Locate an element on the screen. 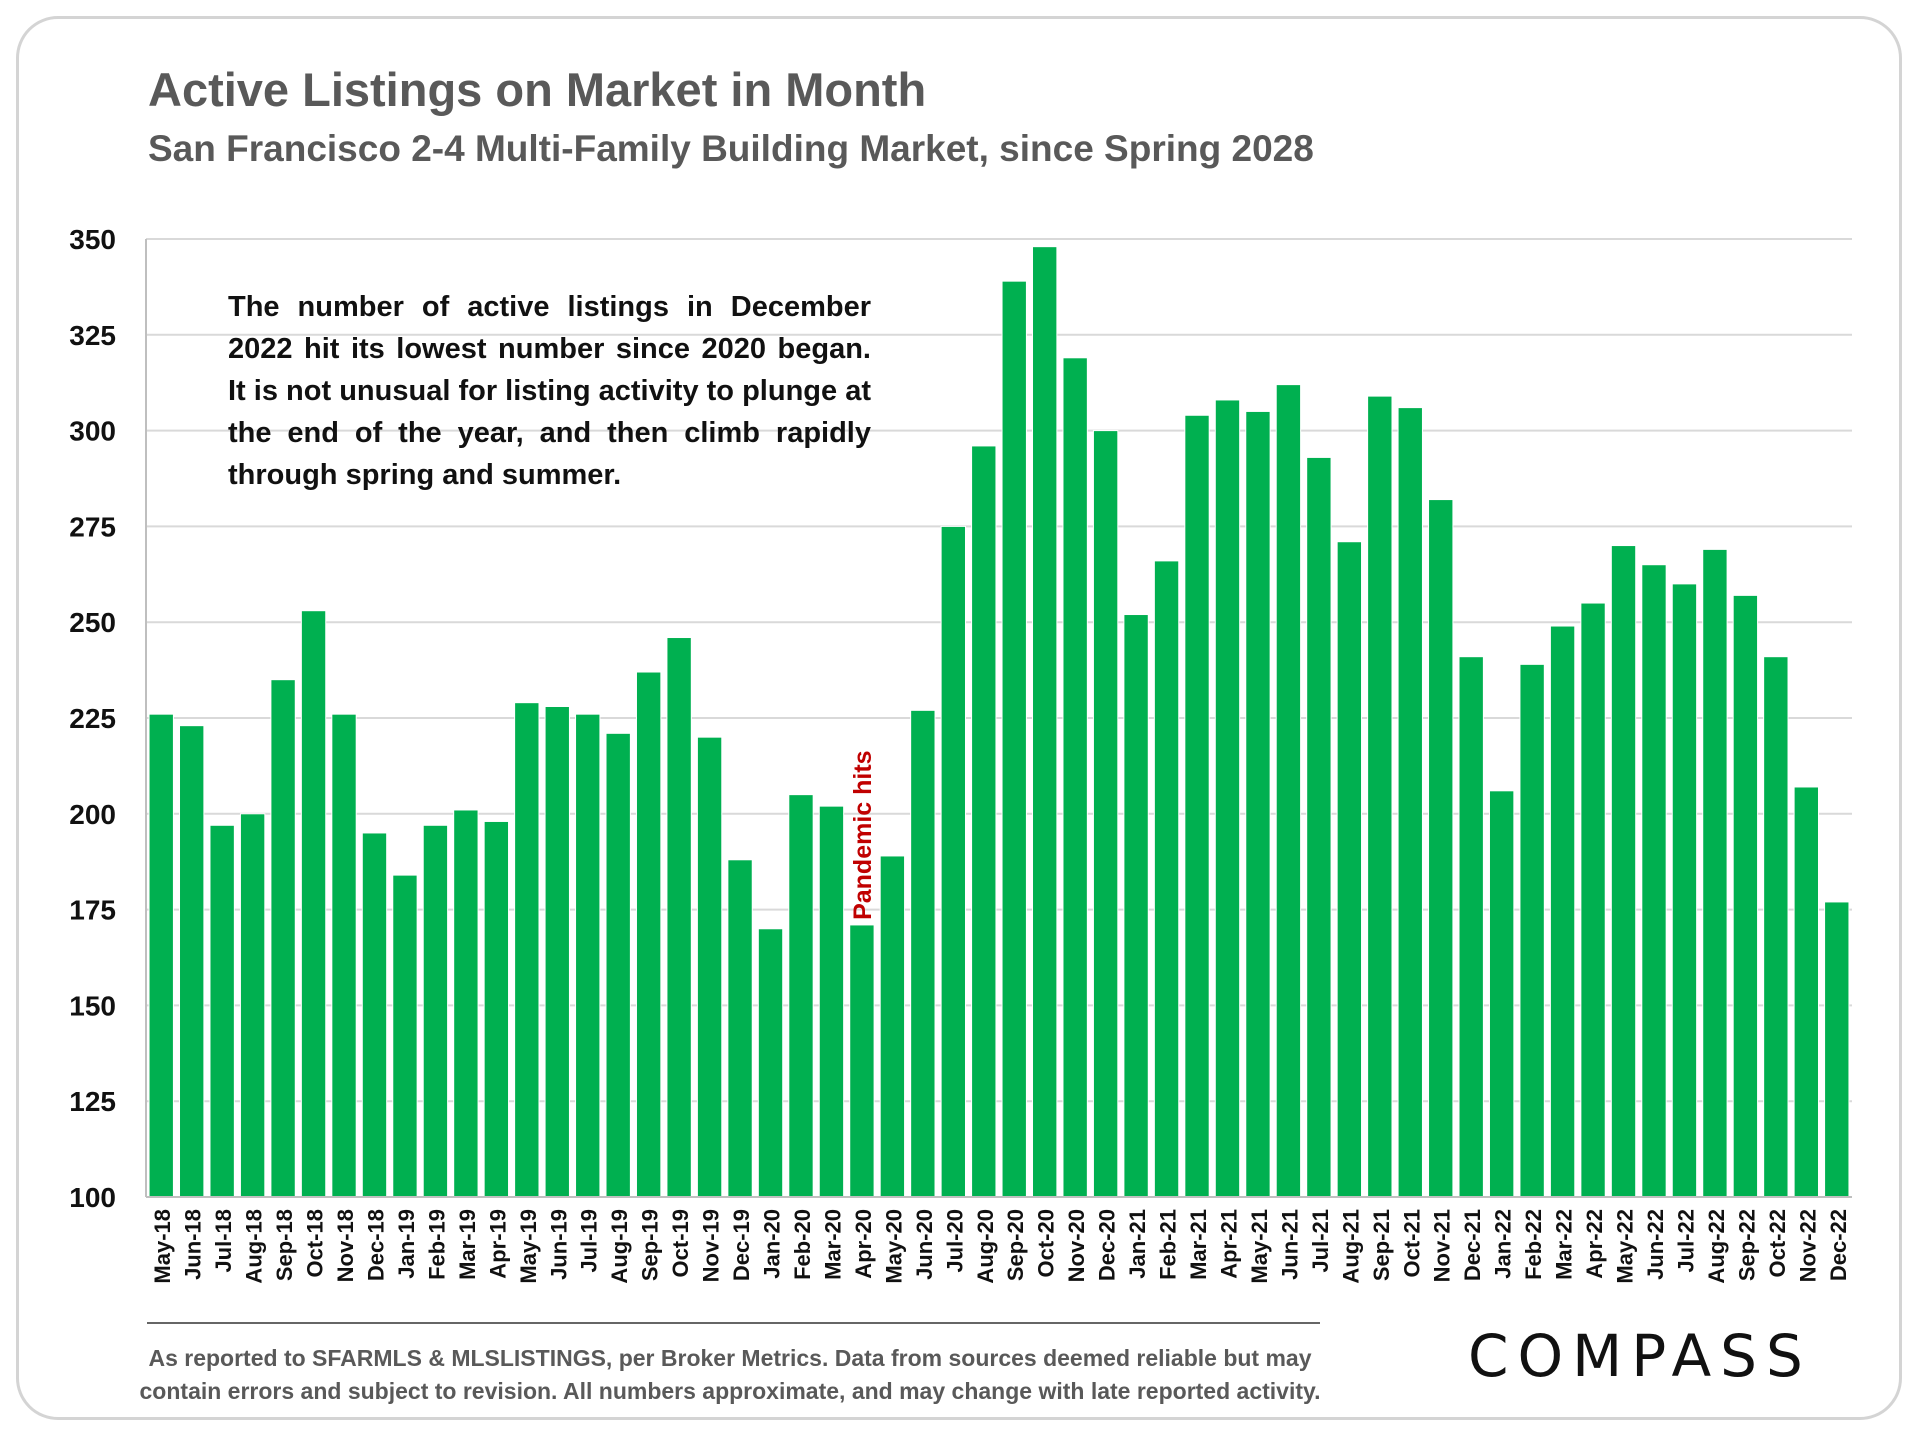  x-tick-label: May-19 is located at coordinates (528, 1246).